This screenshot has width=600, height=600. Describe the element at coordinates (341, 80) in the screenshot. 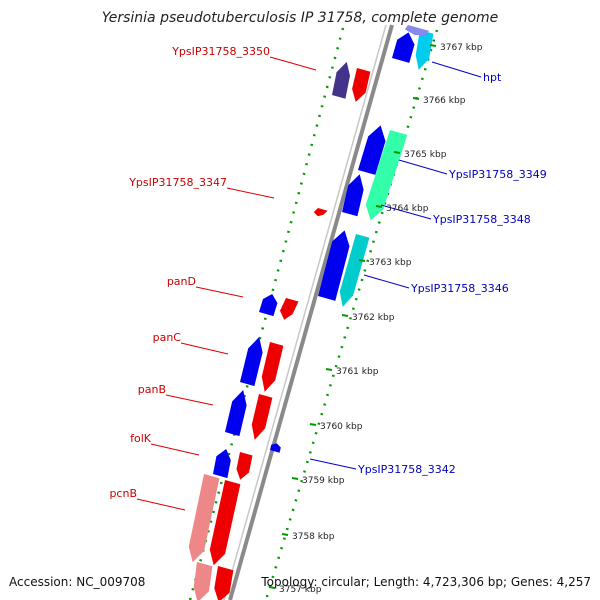

I see `gene-YpsIP31758_3350-a` at that location.